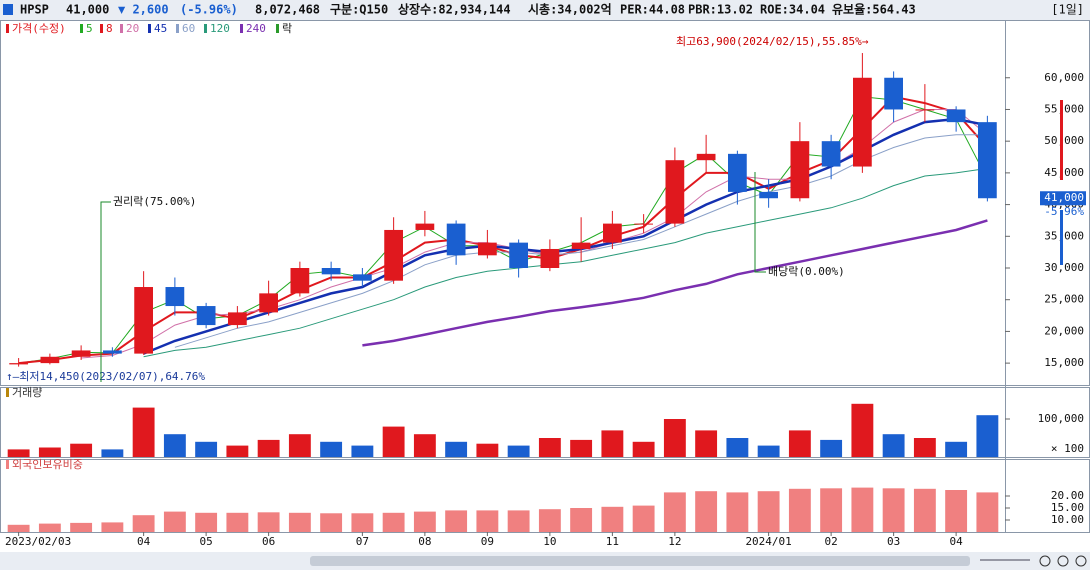 This screenshot has width=1090, height=574. What do you see at coordinates (27, 392) in the screenshot?
I see `pane-title: 거래량` at bounding box center [27, 392].